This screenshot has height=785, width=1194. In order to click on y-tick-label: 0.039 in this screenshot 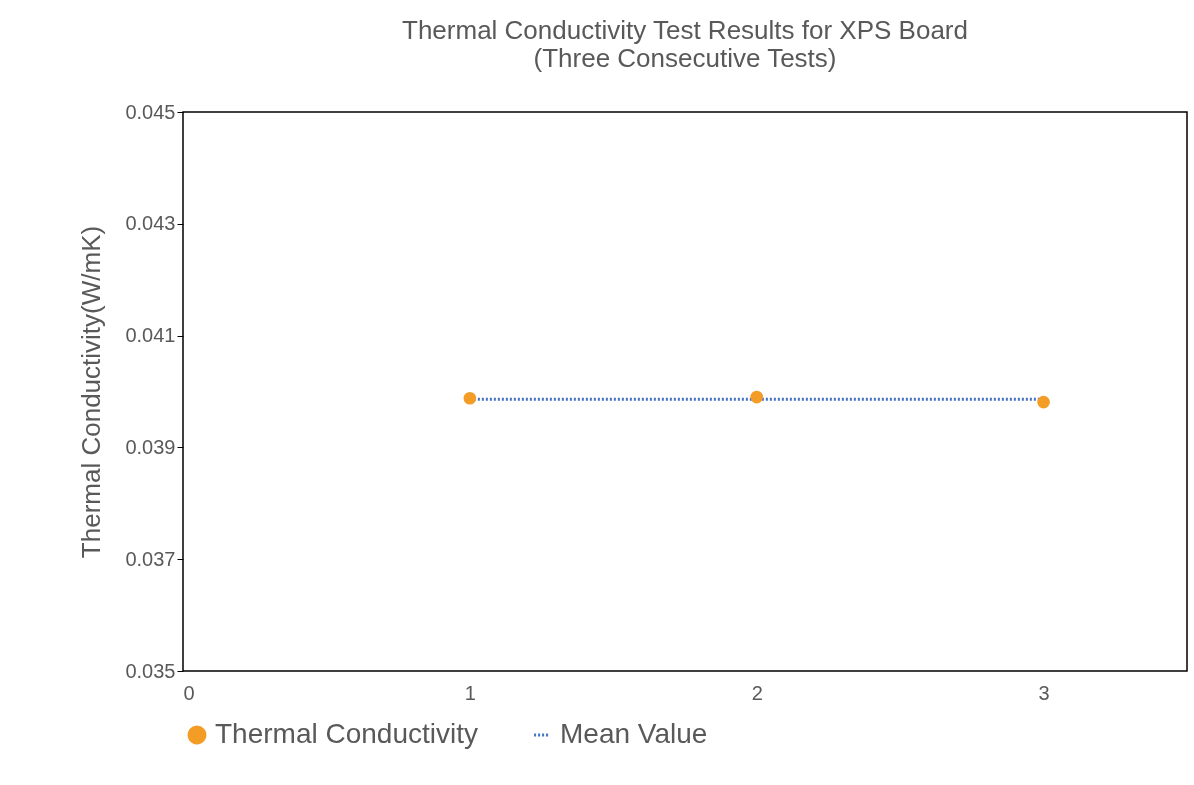, I will do `click(150, 446)`.